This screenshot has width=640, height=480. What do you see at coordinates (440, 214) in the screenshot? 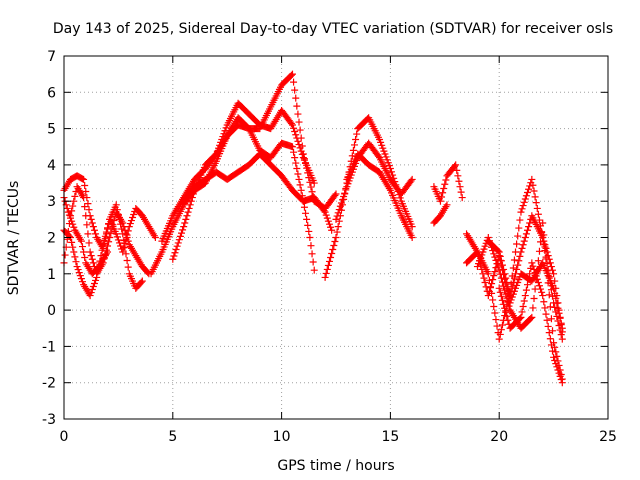
I see `series-trace-m` at bounding box center [440, 214].